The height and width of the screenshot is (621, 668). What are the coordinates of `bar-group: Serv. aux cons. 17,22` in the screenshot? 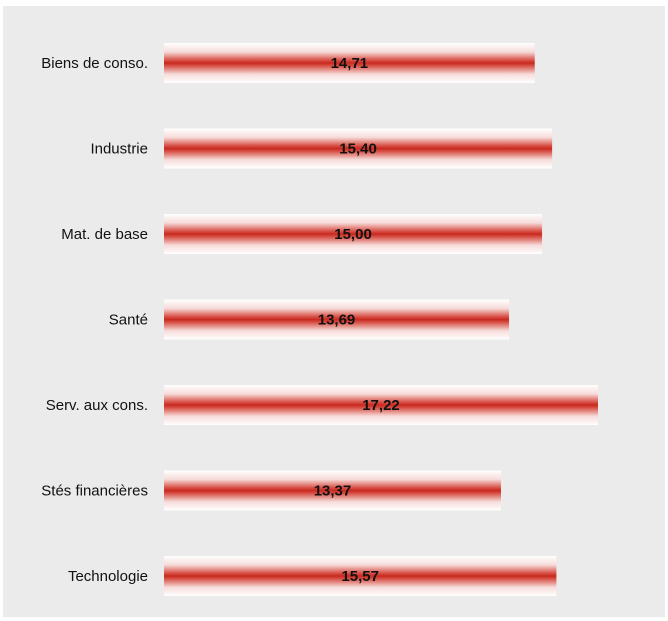 It's located at (322, 405).